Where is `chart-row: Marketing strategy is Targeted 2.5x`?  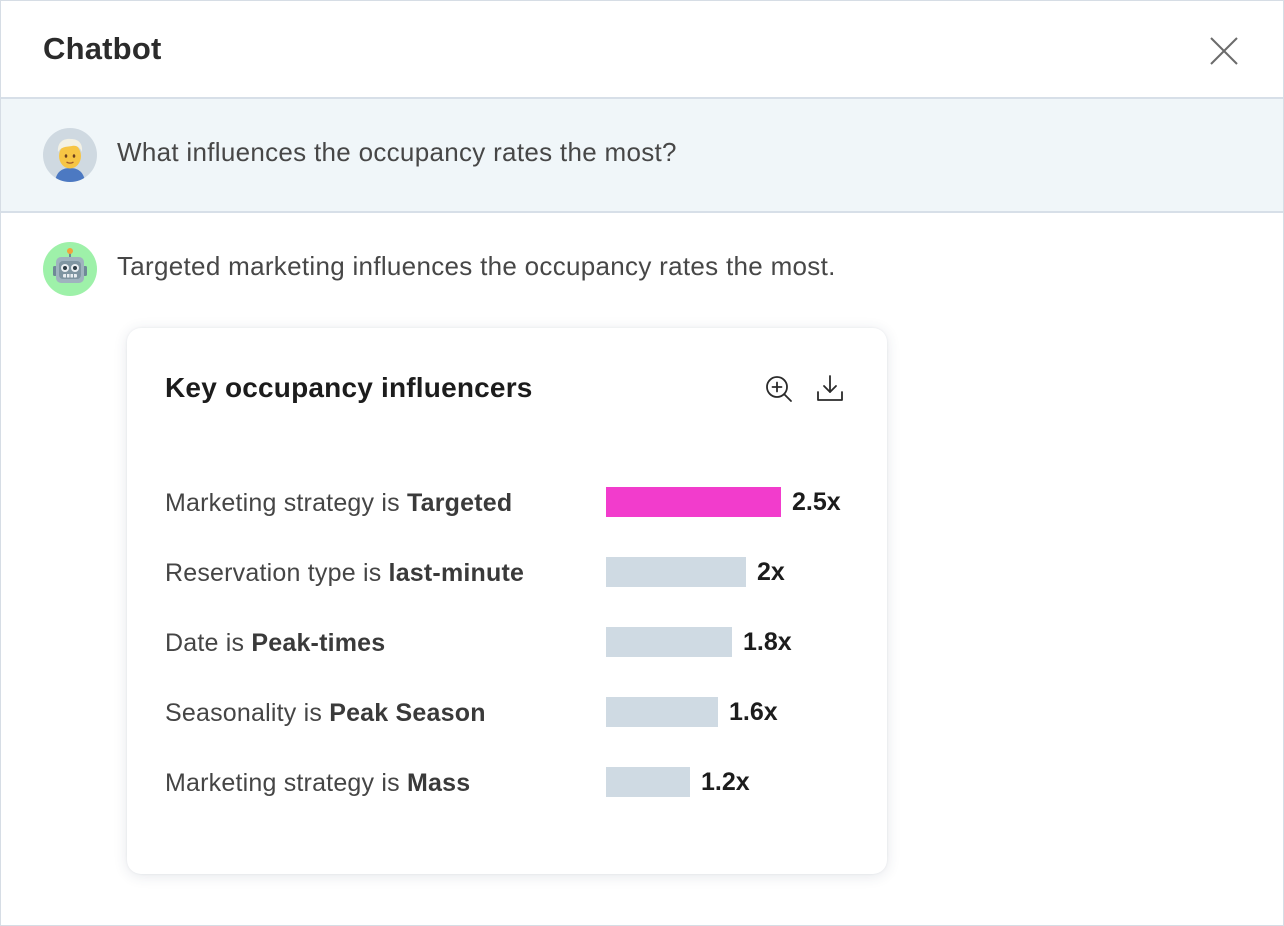 chart-row: Marketing strategy is Targeted 2.5x is located at coordinates (507, 503).